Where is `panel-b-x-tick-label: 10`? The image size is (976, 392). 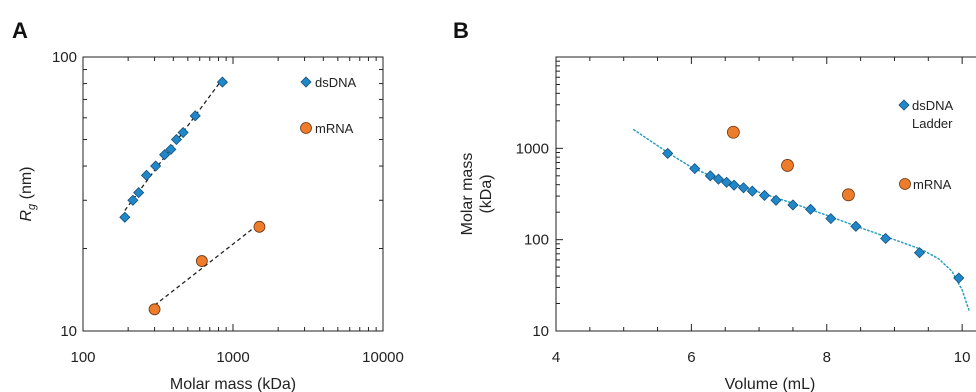
panel-b-x-tick-label: 10 is located at coordinates (962, 357).